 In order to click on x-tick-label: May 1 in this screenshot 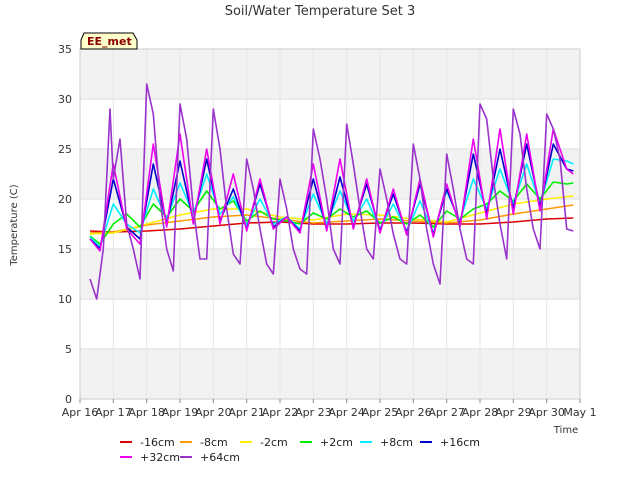, I will do `click(579, 412)`.